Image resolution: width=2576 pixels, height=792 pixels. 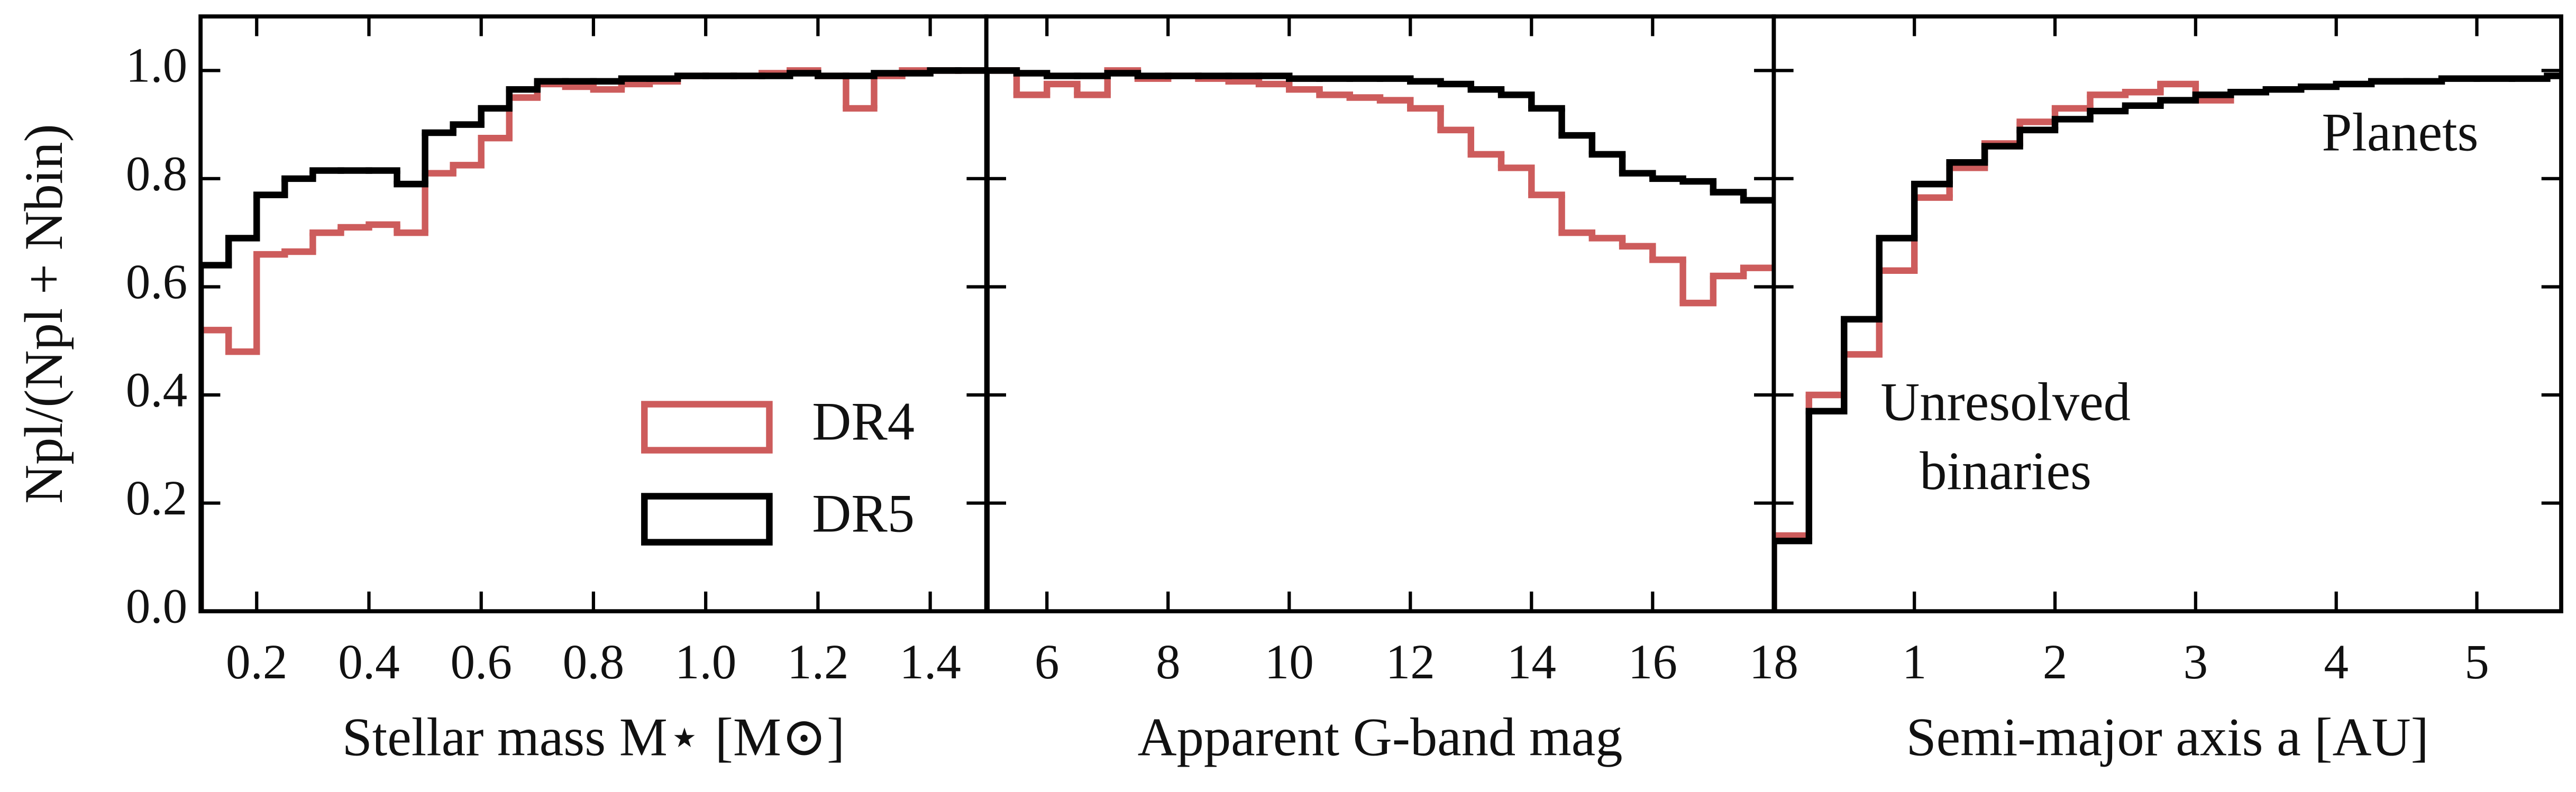 What do you see at coordinates (2400, 133) in the screenshot?
I see `annotation: Planets` at bounding box center [2400, 133].